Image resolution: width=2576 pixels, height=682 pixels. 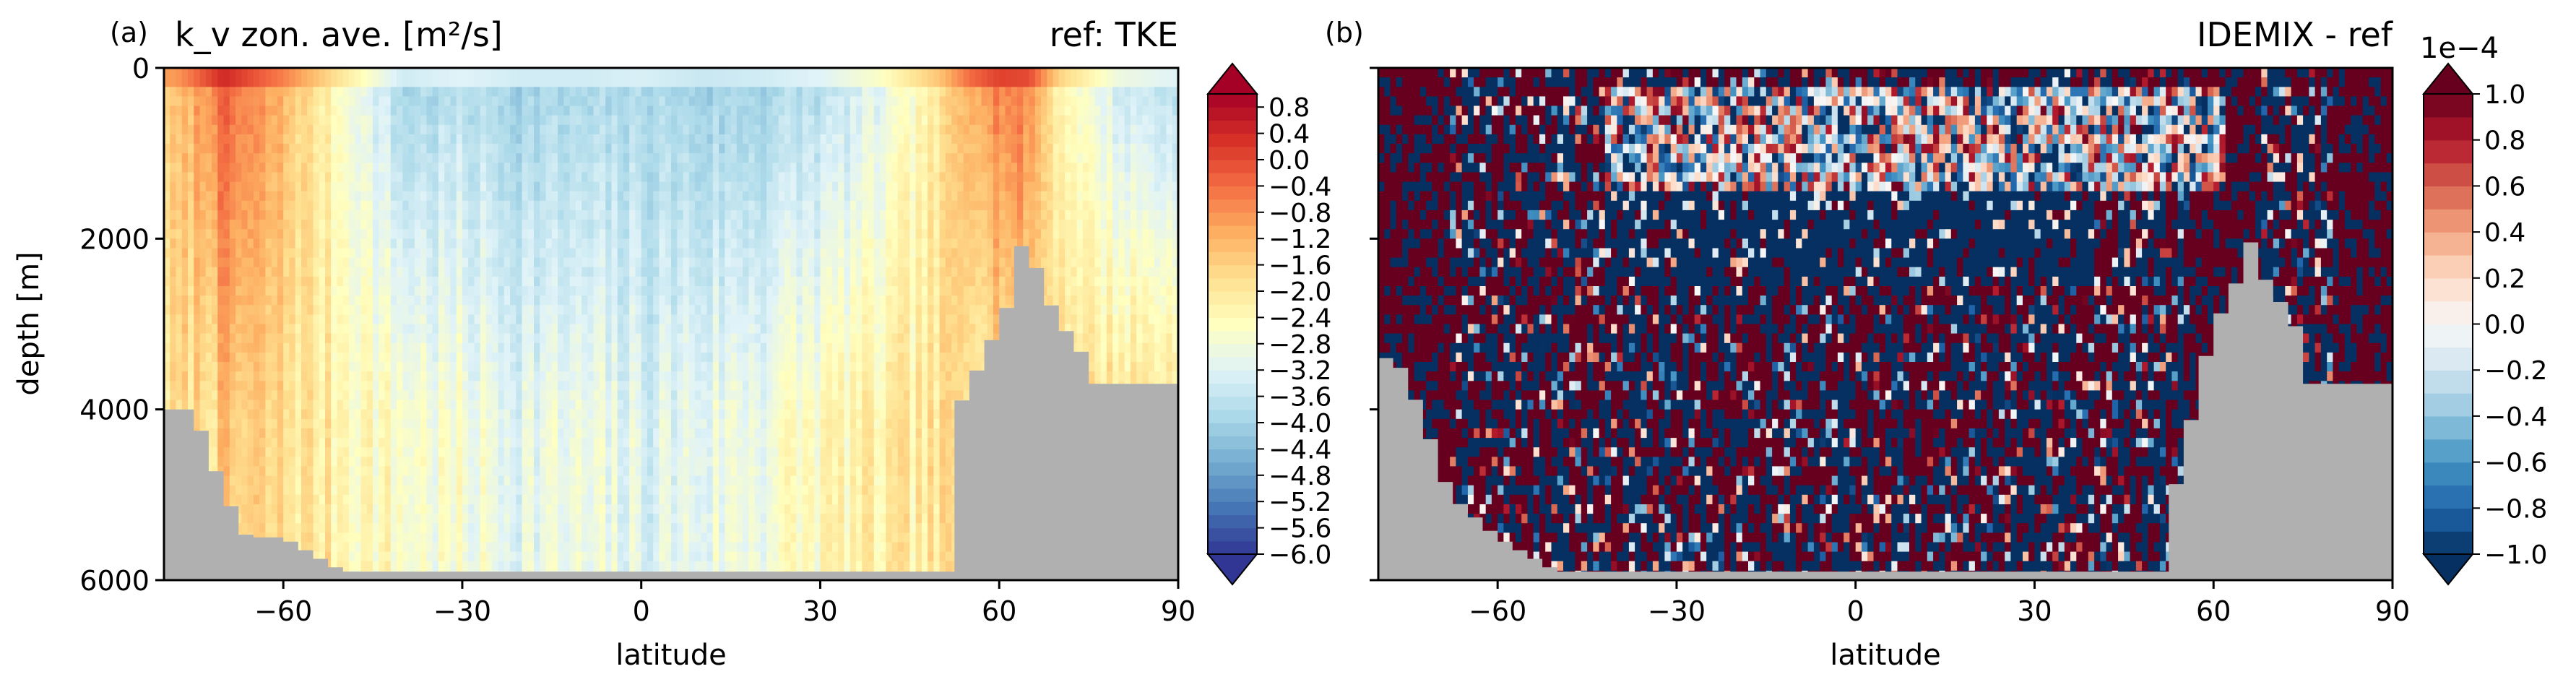 I want to click on colorbar-tick-label: −1.2, so click(x=1299, y=240).